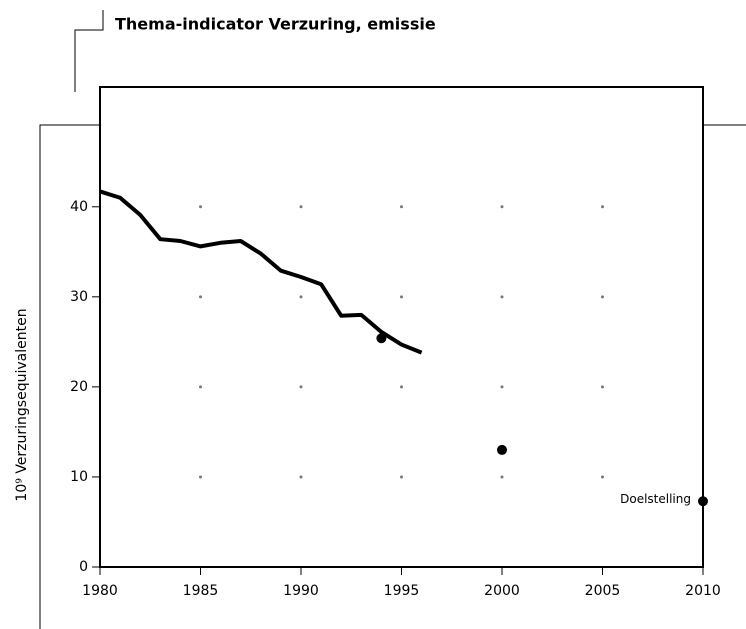 The image size is (746, 629). What do you see at coordinates (402, 591) in the screenshot?
I see `x-tick-label: 1995` at bounding box center [402, 591].